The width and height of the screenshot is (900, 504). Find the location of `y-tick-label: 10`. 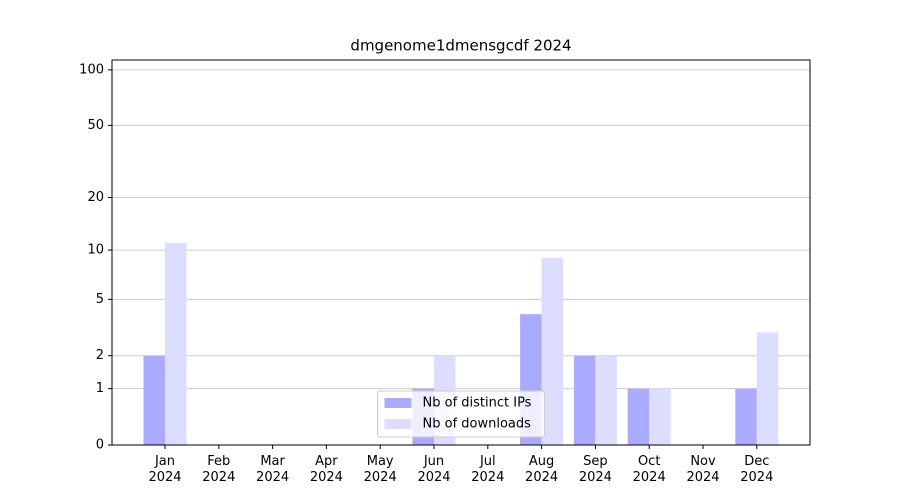

y-tick-label: 10 is located at coordinates (95, 250).